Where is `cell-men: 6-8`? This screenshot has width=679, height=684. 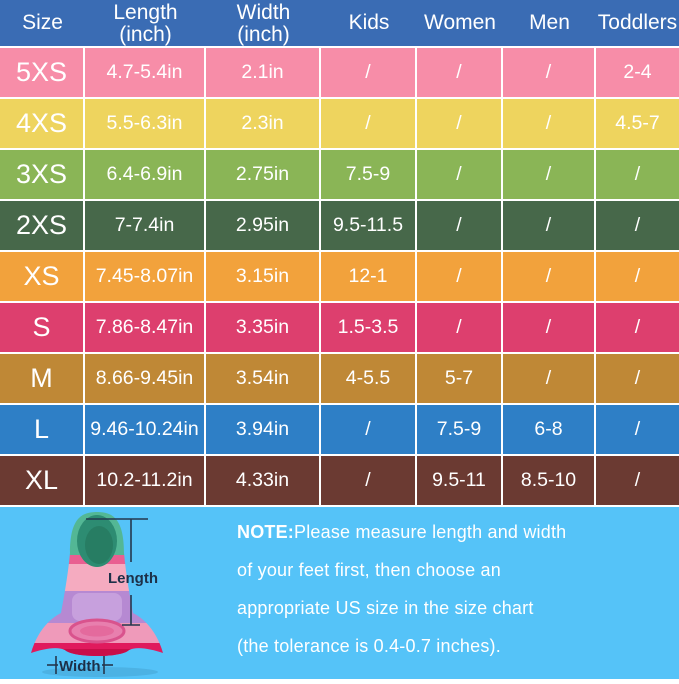
cell-men: 6-8 is located at coordinates (549, 430).